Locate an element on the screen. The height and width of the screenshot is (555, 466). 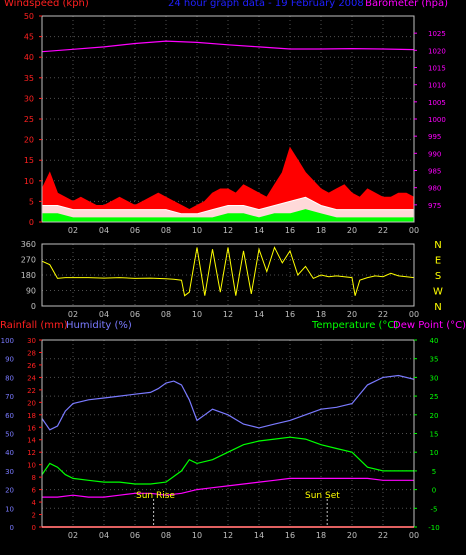
barometer-tick-label: 985 is located at coordinates (434, 172).